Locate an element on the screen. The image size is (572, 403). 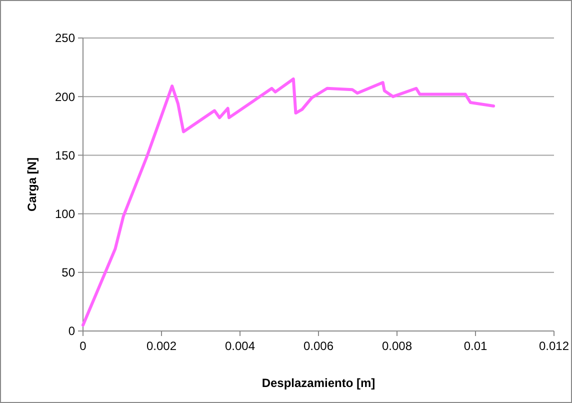
x-tick-label: 0.004 is located at coordinates (240, 346).